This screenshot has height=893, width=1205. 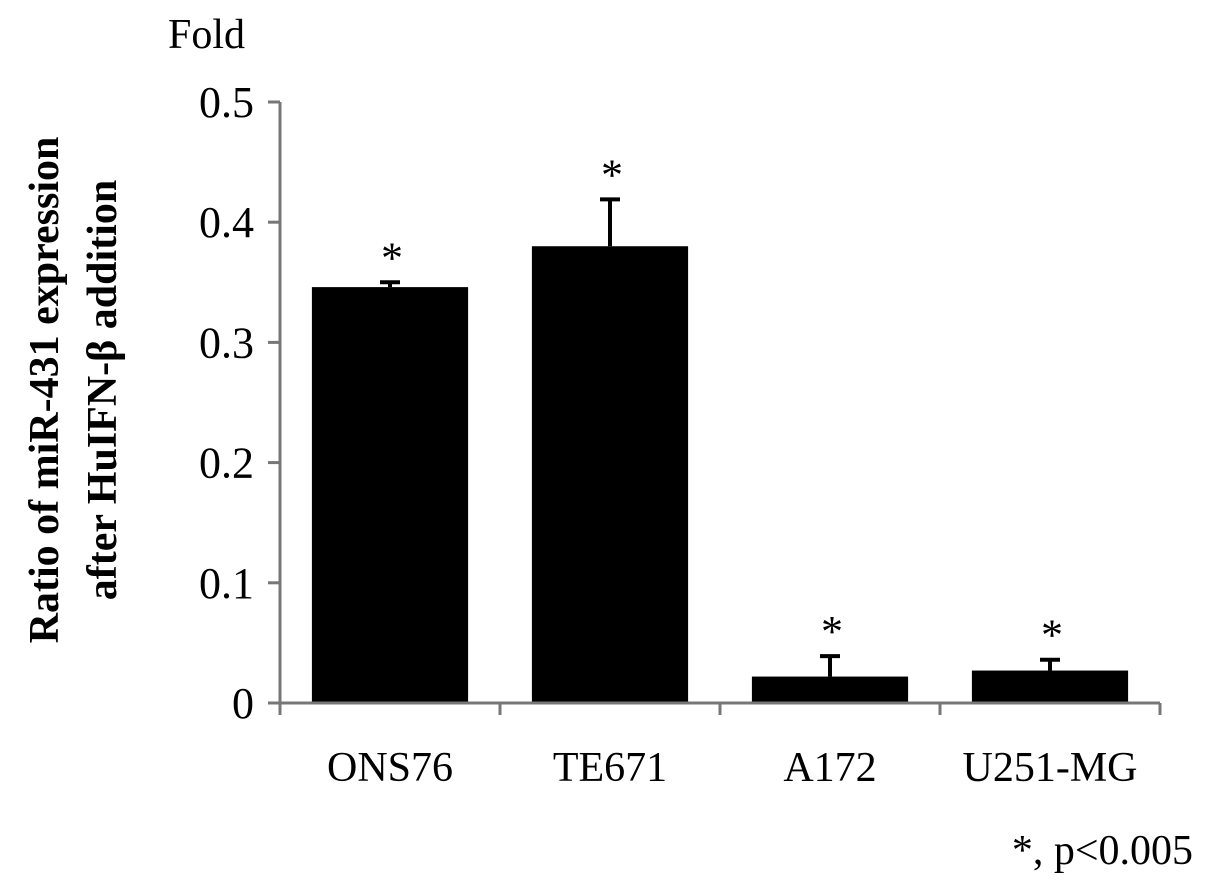 I want to click on y-axis-title-line-1: Ratio of miR-431 expression, so click(x=45, y=390).